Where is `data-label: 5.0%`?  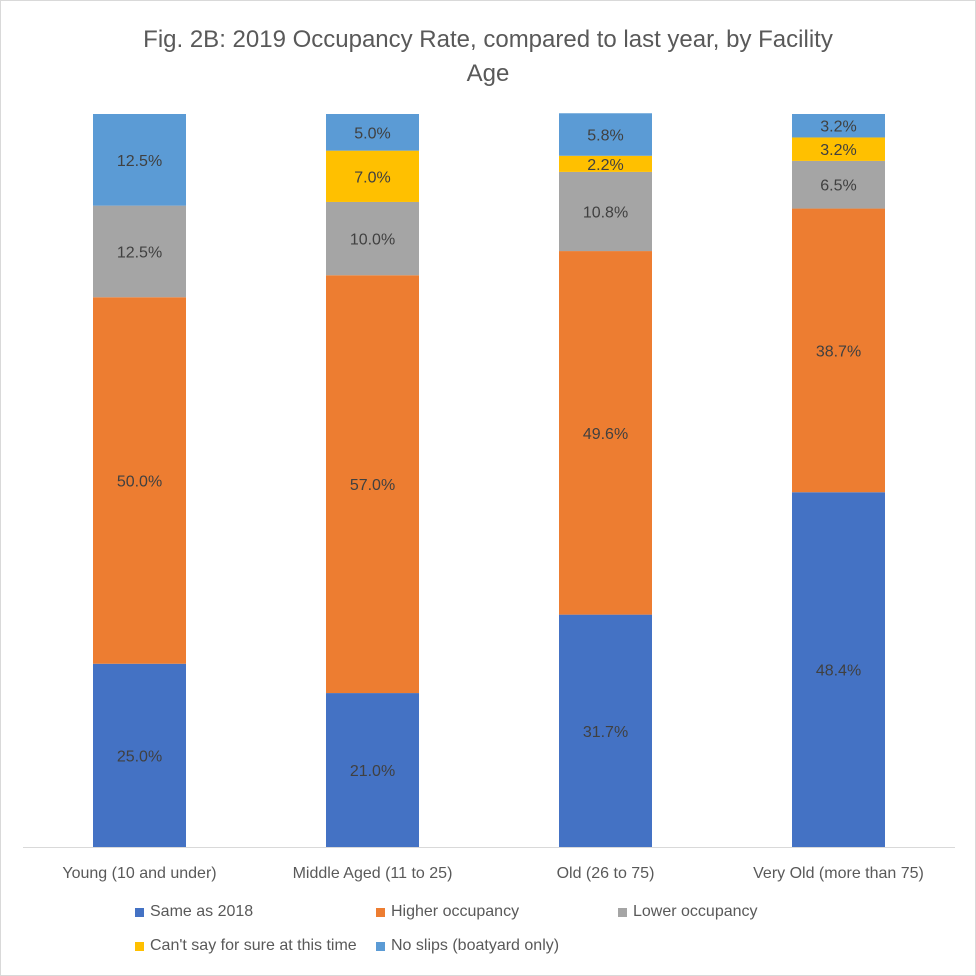
data-label: 5.0% is located at coordinates (372, 133).